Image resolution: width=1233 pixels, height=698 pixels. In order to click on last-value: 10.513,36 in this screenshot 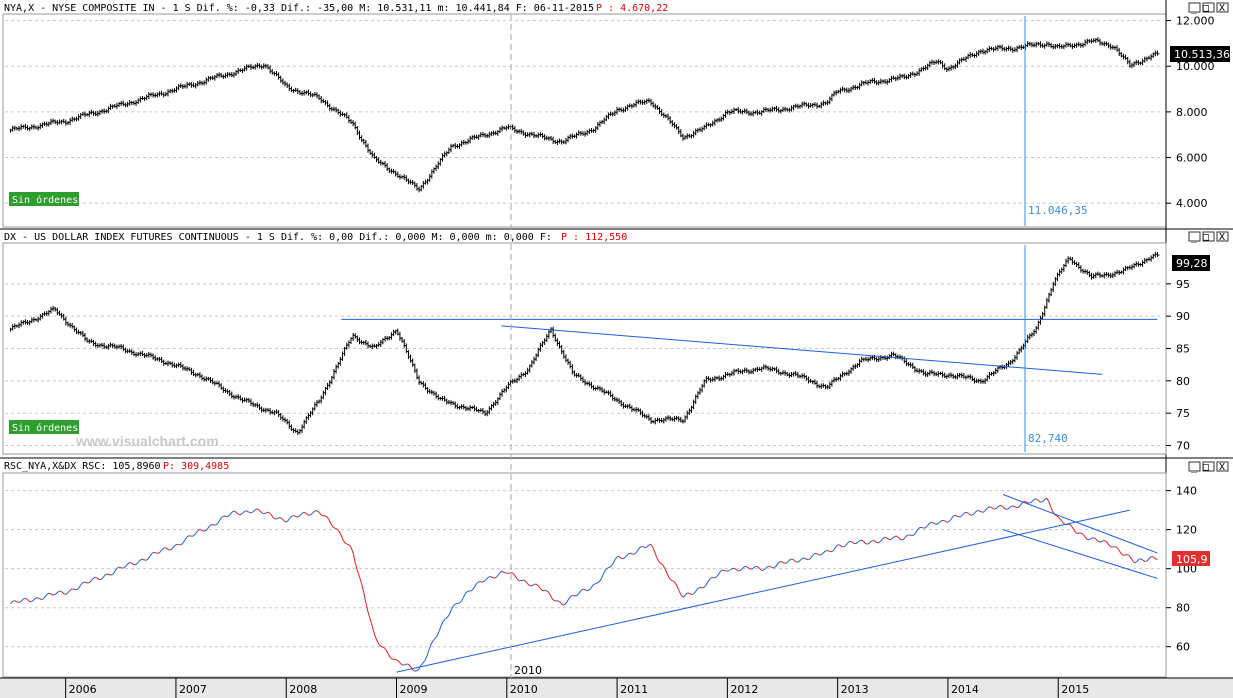, I will do `click(1202, 54)`.